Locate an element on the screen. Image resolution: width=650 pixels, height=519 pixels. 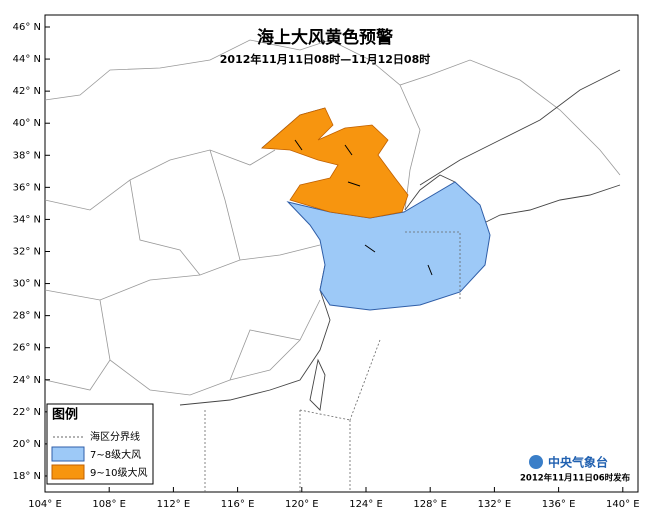
lat-label: 30° N is located at coordinates (27, 284).